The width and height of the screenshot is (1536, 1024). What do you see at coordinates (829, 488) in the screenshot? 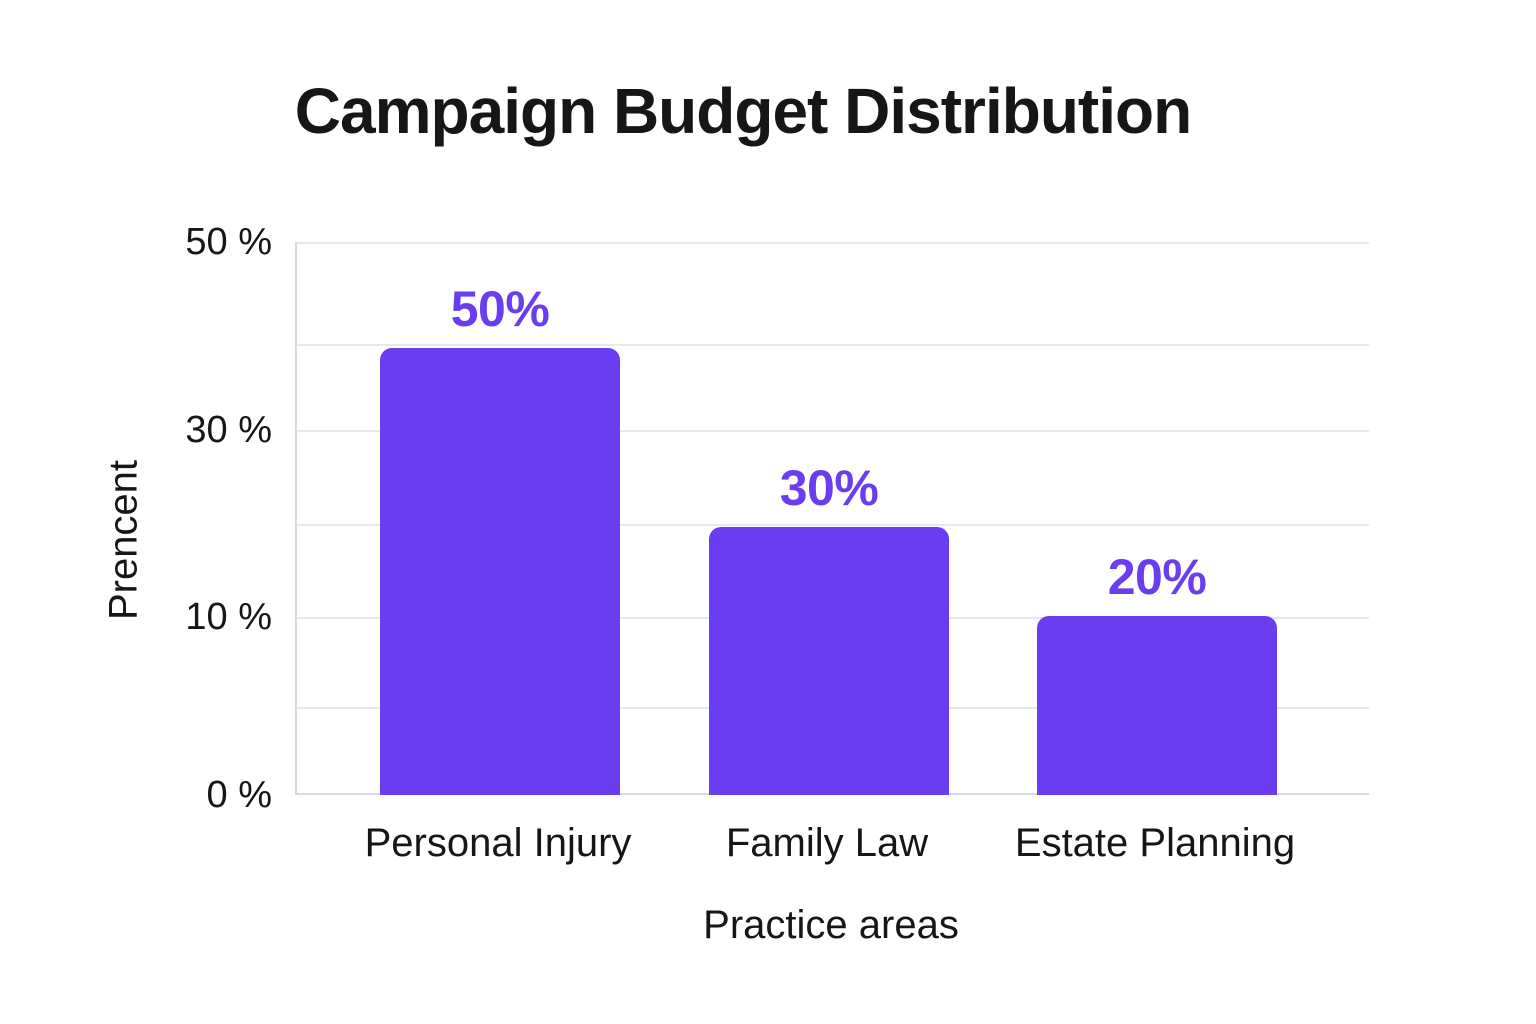
I see `bar-value-label: 30%` at bounding box center [829, 488].